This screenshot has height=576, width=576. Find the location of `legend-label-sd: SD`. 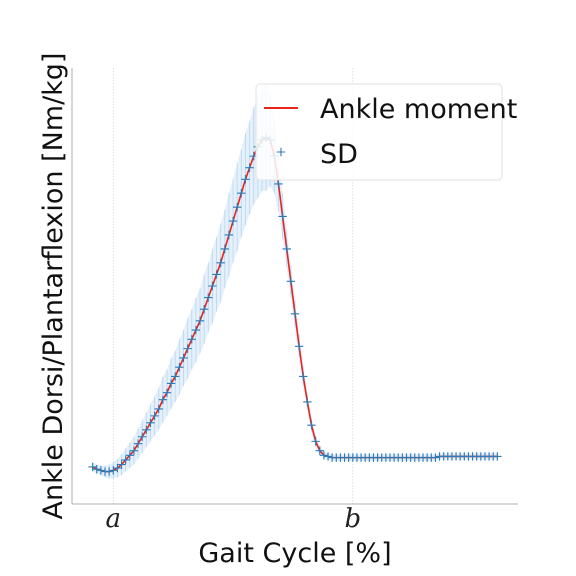

legend-label-sd: SD is located at coordinates (339, 154).